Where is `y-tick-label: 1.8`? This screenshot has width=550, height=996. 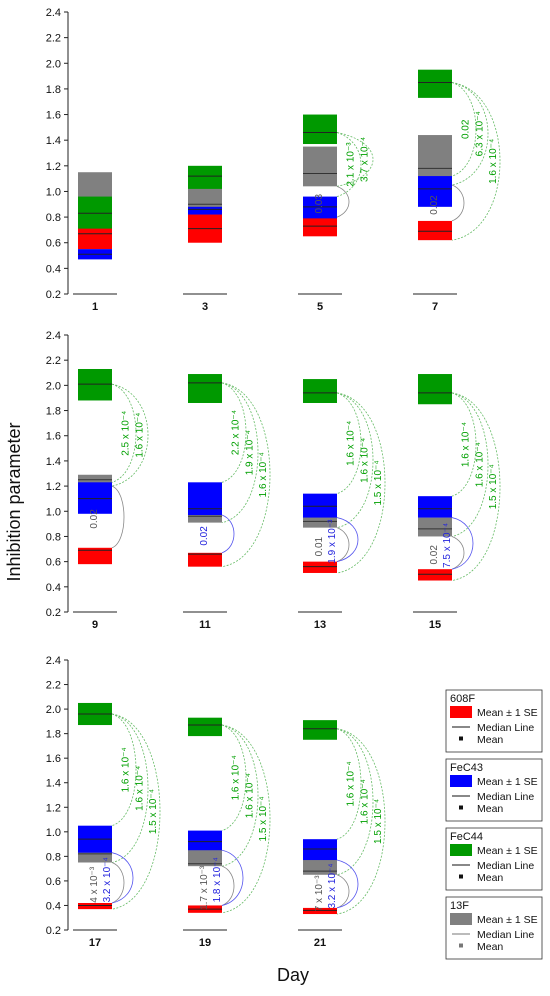
y-tick-label: 1.8 is located at coordinates (53, 412).